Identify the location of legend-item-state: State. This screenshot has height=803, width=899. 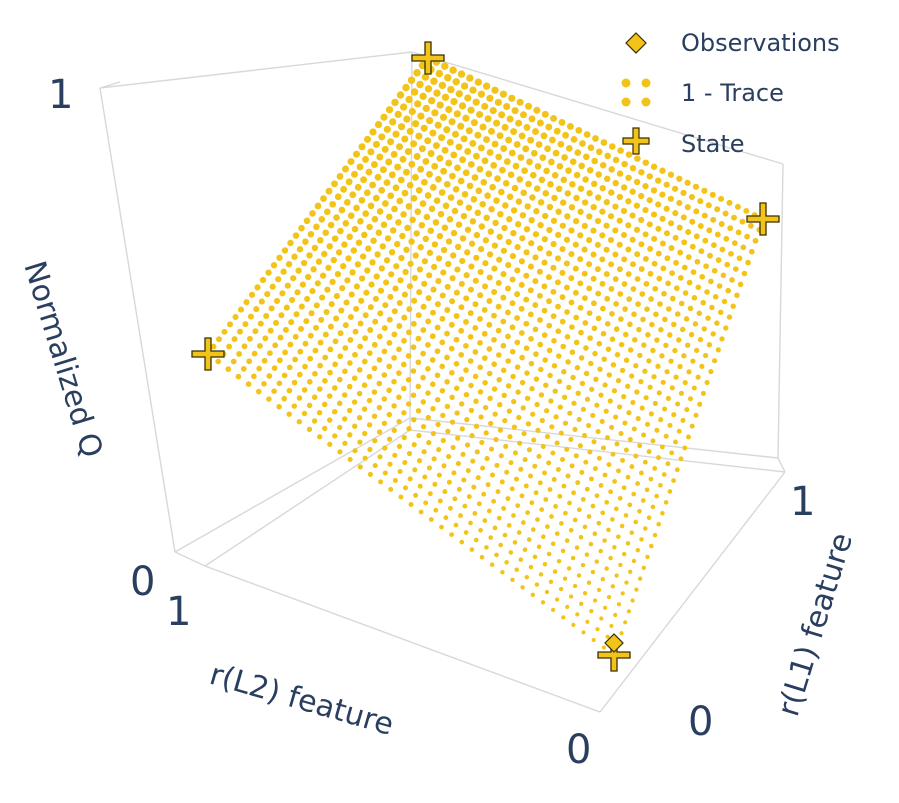
(683, 142).